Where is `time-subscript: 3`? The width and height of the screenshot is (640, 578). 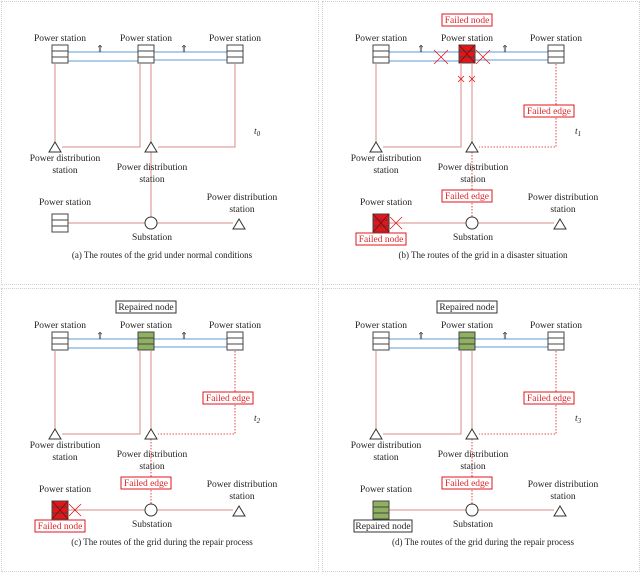 time-subscript: 3 is located at coordinates (579, 421).